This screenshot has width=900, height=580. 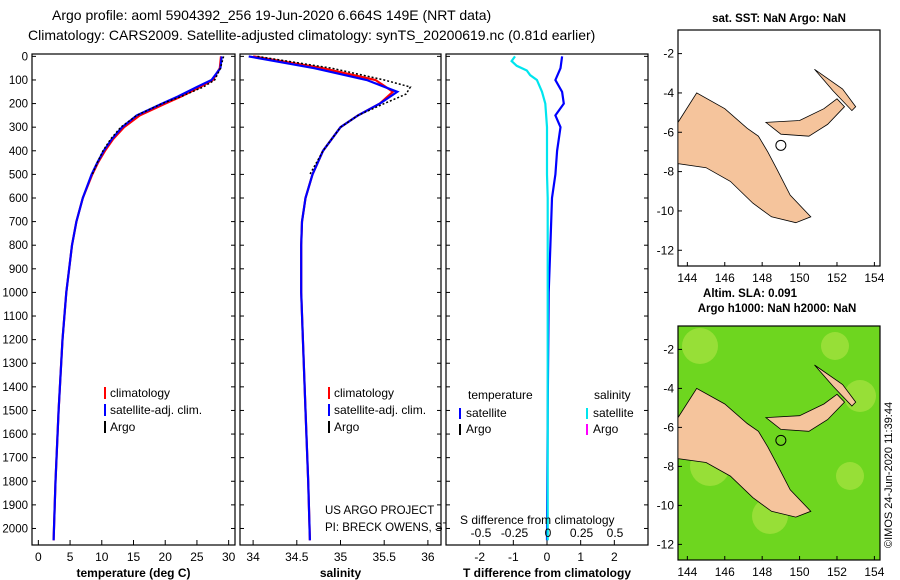 I want to click on depth-tick-label: 1000, so click(x=15, y=293).